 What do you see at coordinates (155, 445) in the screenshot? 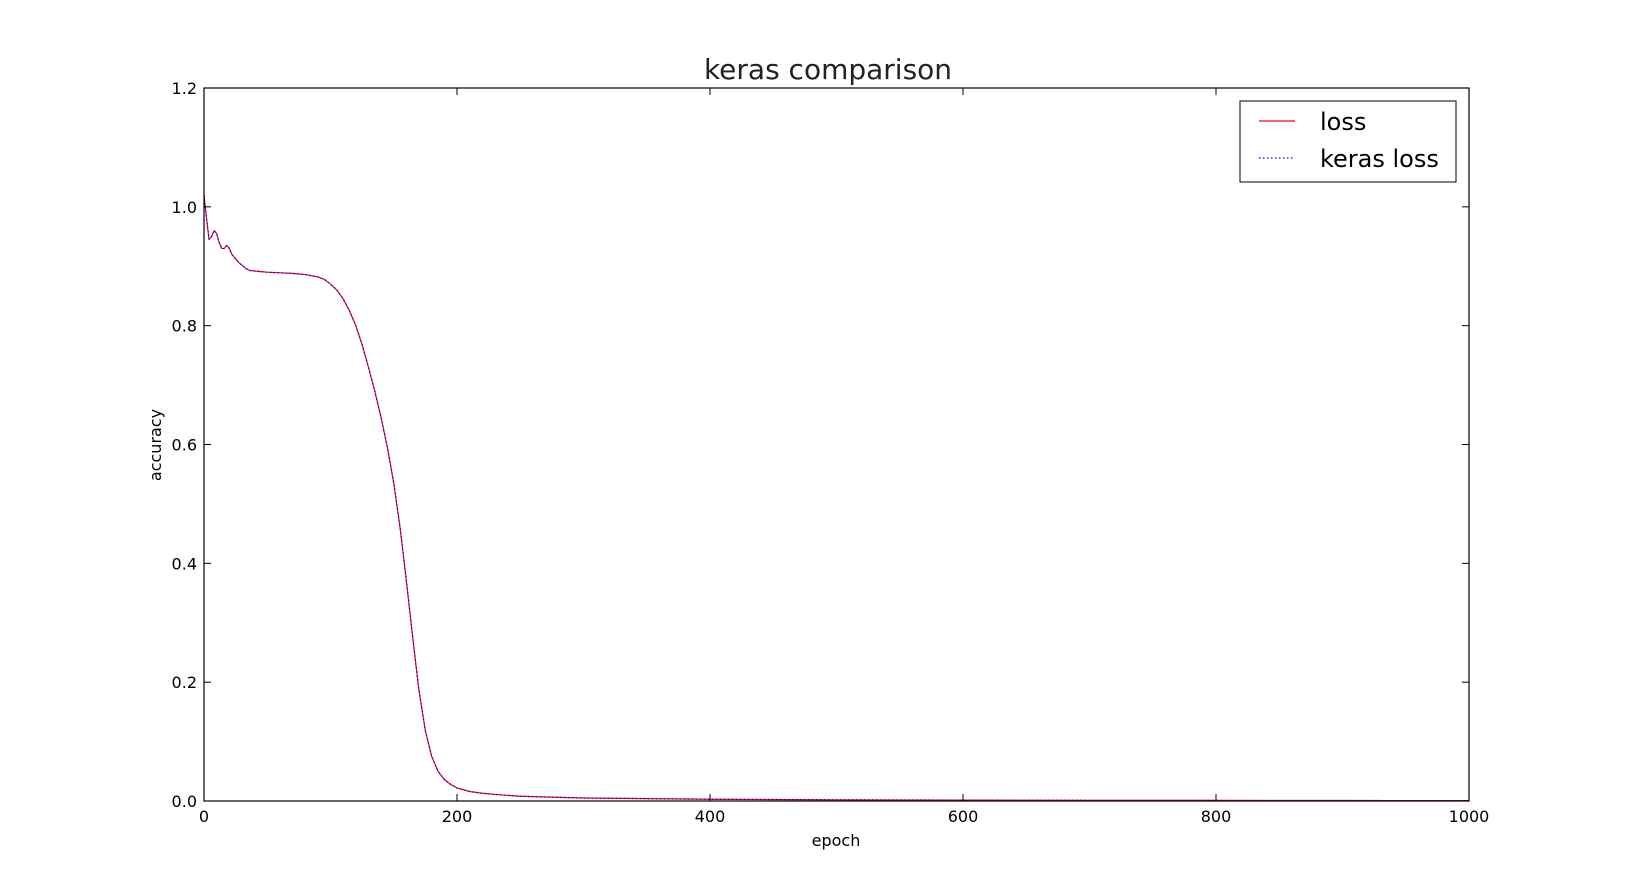
I see `y-axis-label: accuracy` at bounding box center [155, 445].